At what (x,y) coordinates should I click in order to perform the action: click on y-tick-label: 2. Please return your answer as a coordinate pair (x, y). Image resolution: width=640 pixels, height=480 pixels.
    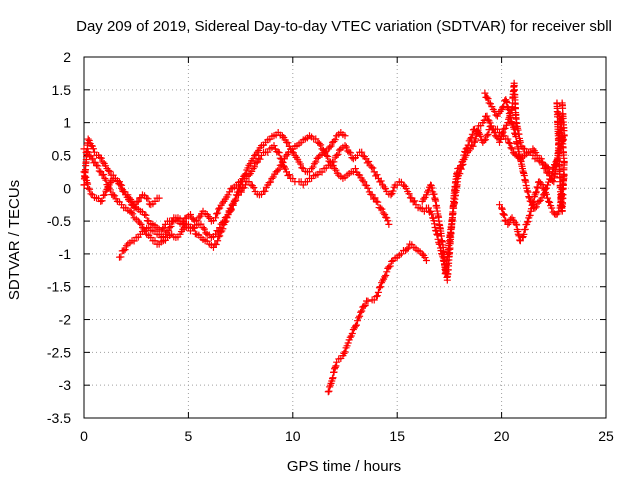
    Looking at the image, I should click on (67, 57).